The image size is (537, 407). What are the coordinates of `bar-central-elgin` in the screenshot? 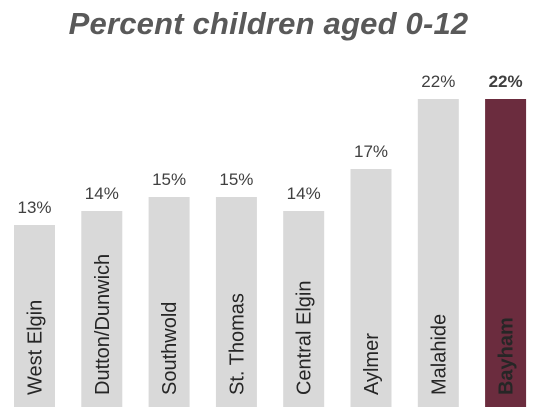 It's located at (304, 309).